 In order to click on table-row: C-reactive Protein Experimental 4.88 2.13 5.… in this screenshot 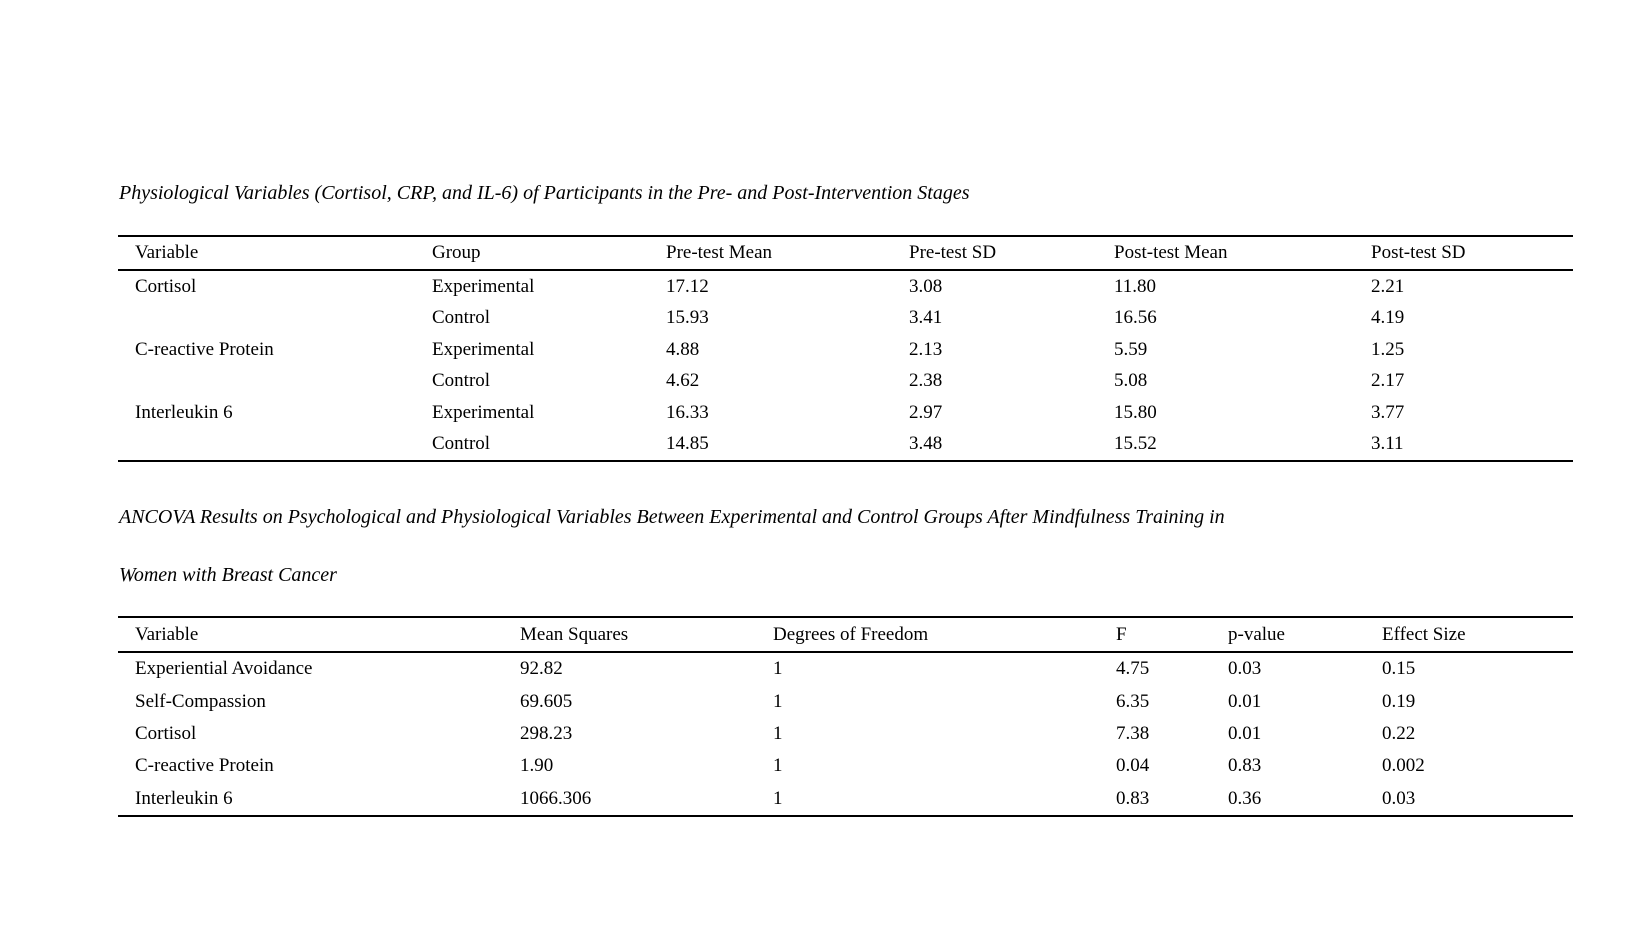, I will do `click(845, 350)`.